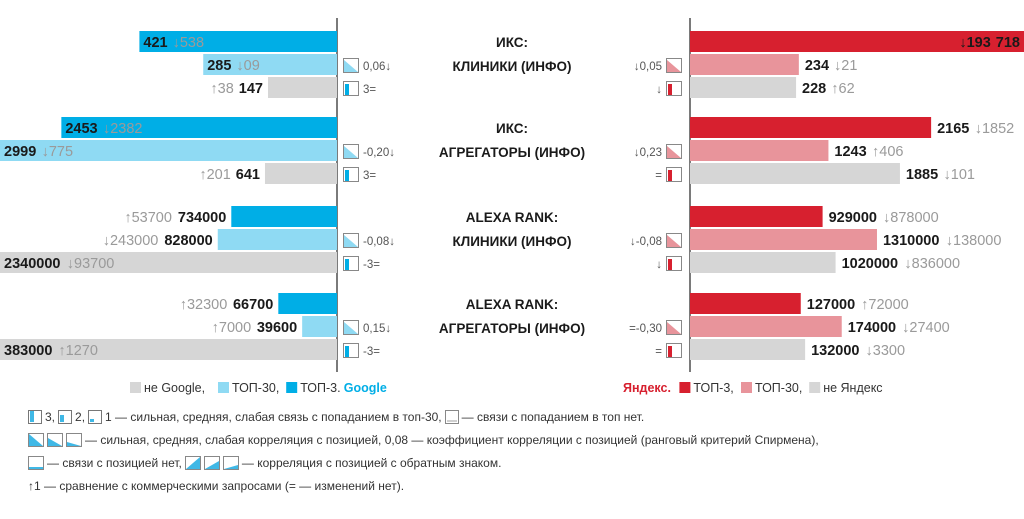 The width and height of the screenshot is (1024, 519). Describe the element at coordinates (778, 388) in the screenshot. I see `legend-label: ТОП-30,` at that location.